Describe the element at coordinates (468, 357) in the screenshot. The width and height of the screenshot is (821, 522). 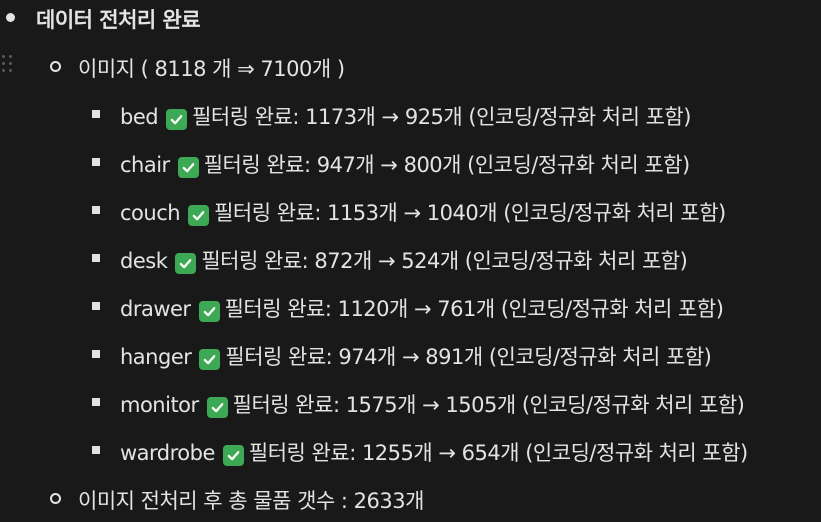
I see `category-detail: 필터링 완료: 974개 → 891개 (인코딩/정규화 처리 포함)` at that location.